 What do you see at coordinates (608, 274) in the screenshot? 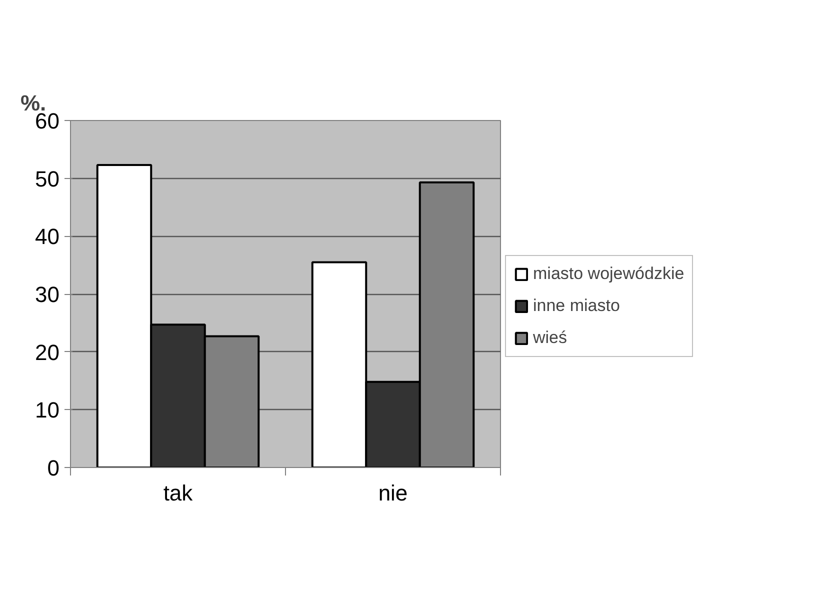
I see `legend-label: miasto wojewódzkie` at bounding box center [608, 274].